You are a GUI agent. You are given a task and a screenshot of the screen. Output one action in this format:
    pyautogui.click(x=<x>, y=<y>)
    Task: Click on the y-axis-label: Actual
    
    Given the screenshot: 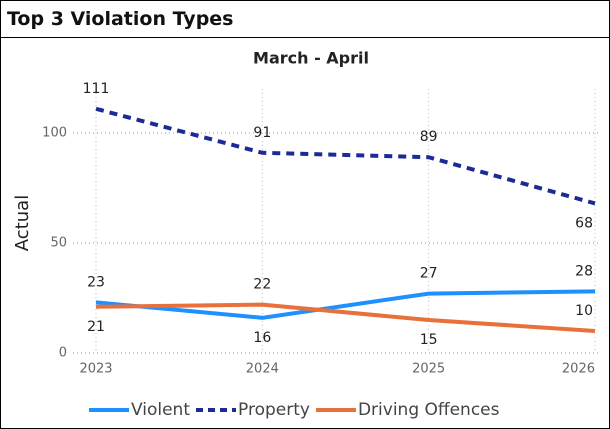 What is the action you would take?
    pyautogui.click(x=22, y=223)
    